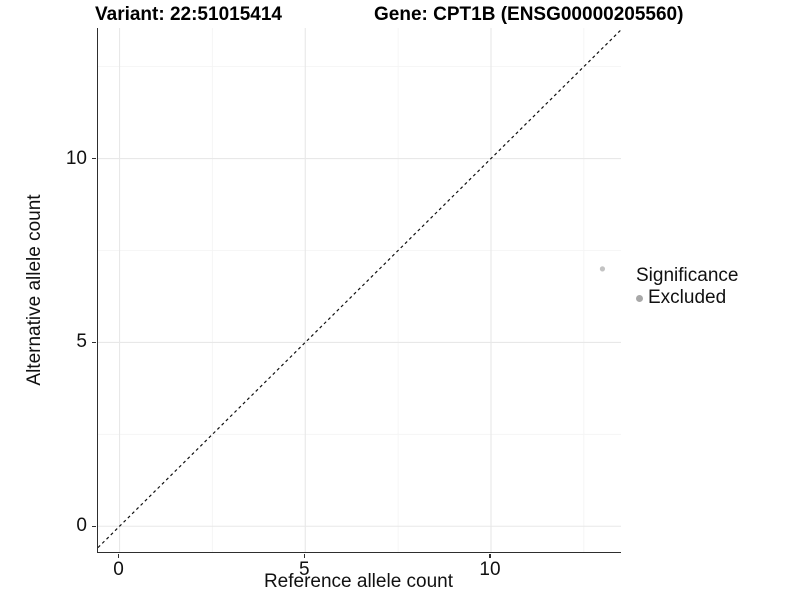  Describe the element at coordinates (358, 581) in the screenshot. I see `x-axis-label: Reference allele count` at that location.